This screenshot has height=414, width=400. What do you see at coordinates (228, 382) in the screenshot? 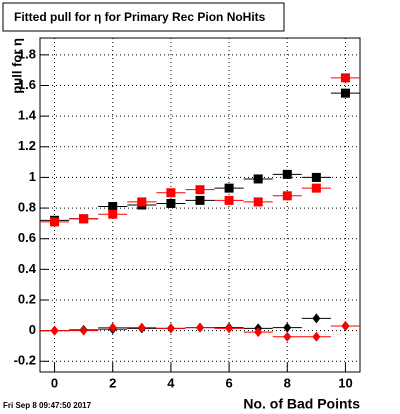
I see `x-tick-label: 6` at bounding box center [228, 382].